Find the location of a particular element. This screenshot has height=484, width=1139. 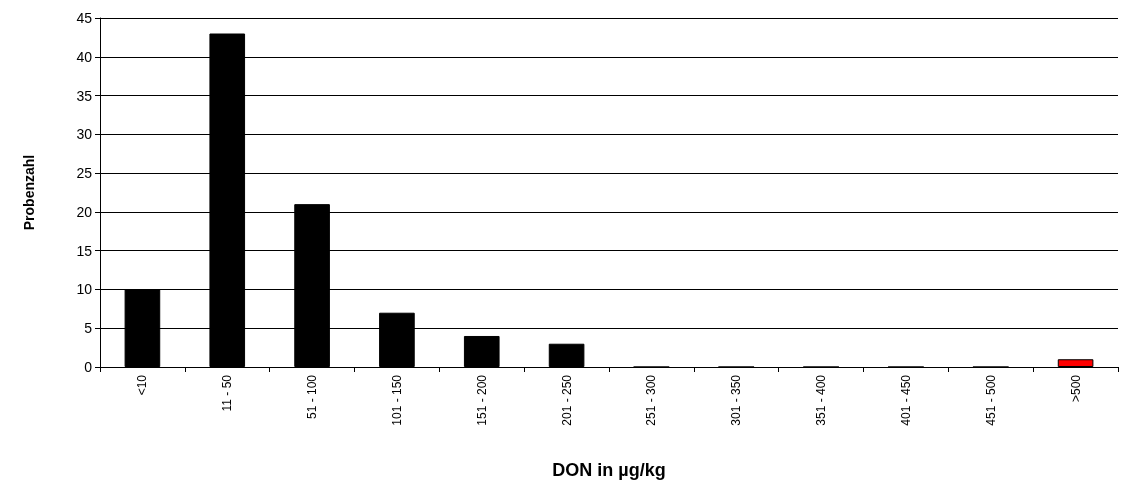

x-tick-label: 11 - 50 is located at coordinates (227, 393).